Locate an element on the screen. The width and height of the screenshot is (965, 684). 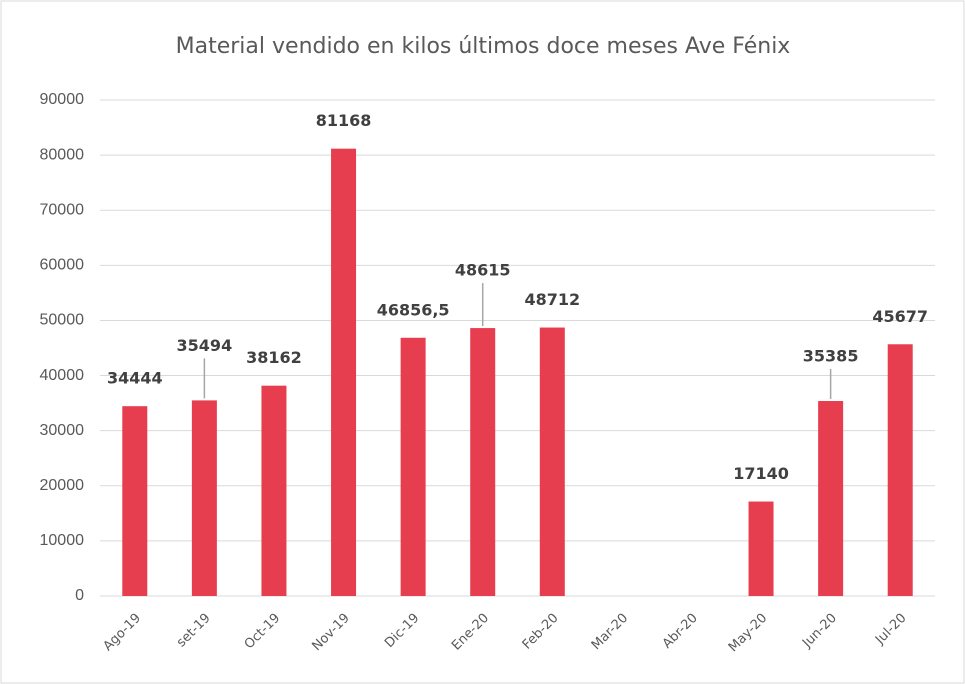
y-tick-label: 80000 is located at coordinates (62, 154).